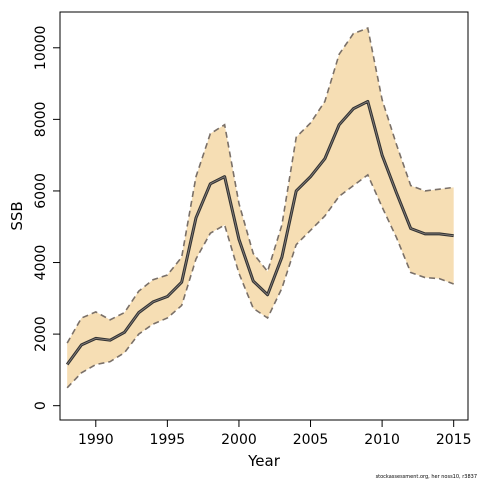 Image resolution: width=480 pixels, height=480 pixels. Describe the element at coordinates (46, 218) in the screenshot. I see `y-axis: 0 2000 4000 6000 8000 10000` at that location.